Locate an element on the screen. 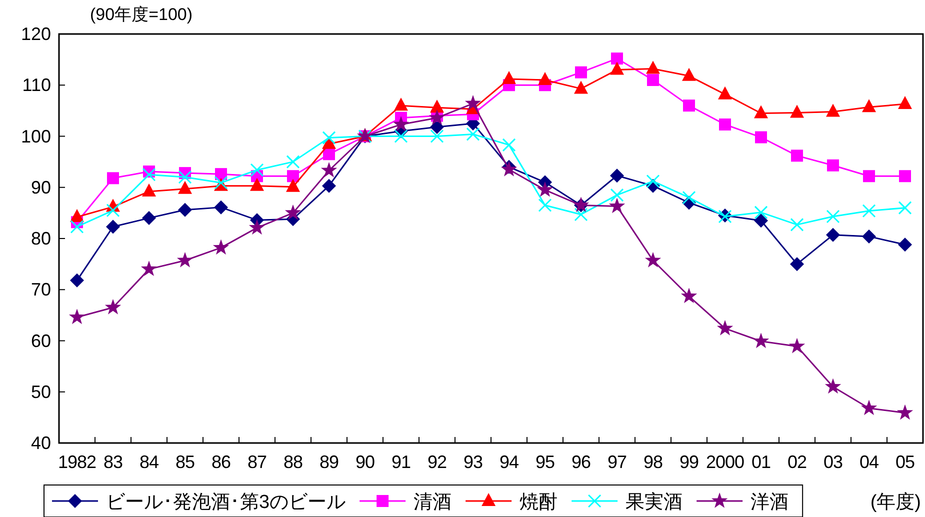 This screenshot has width=925, height=517. legend-label: 焼酎 is located at coordinates (539, 502).